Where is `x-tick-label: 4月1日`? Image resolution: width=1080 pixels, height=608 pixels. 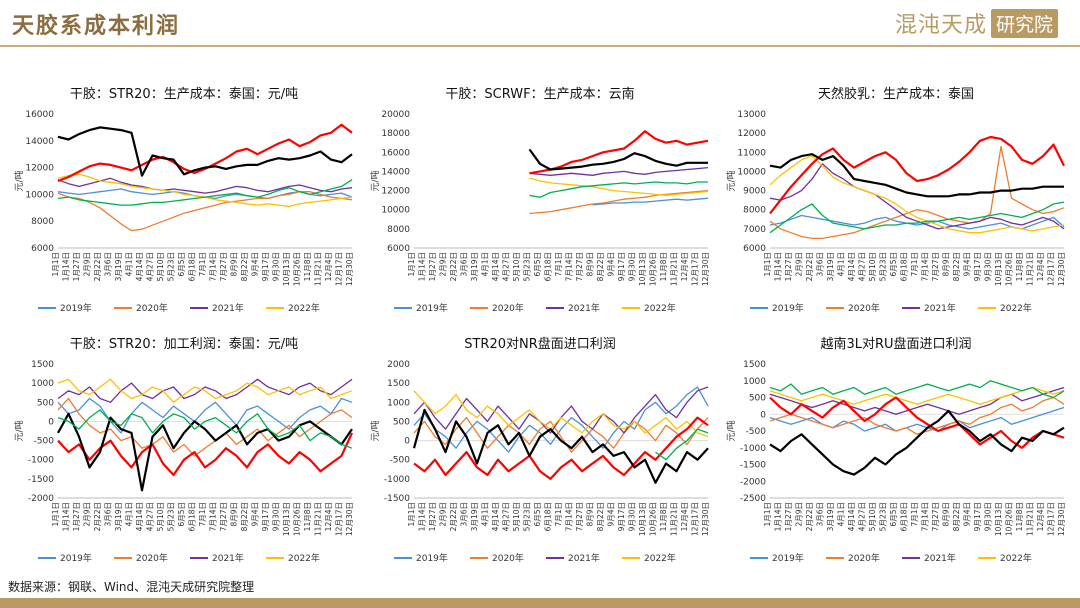 x-tick-label: 4月1日 is located at coordinates (841, 514).